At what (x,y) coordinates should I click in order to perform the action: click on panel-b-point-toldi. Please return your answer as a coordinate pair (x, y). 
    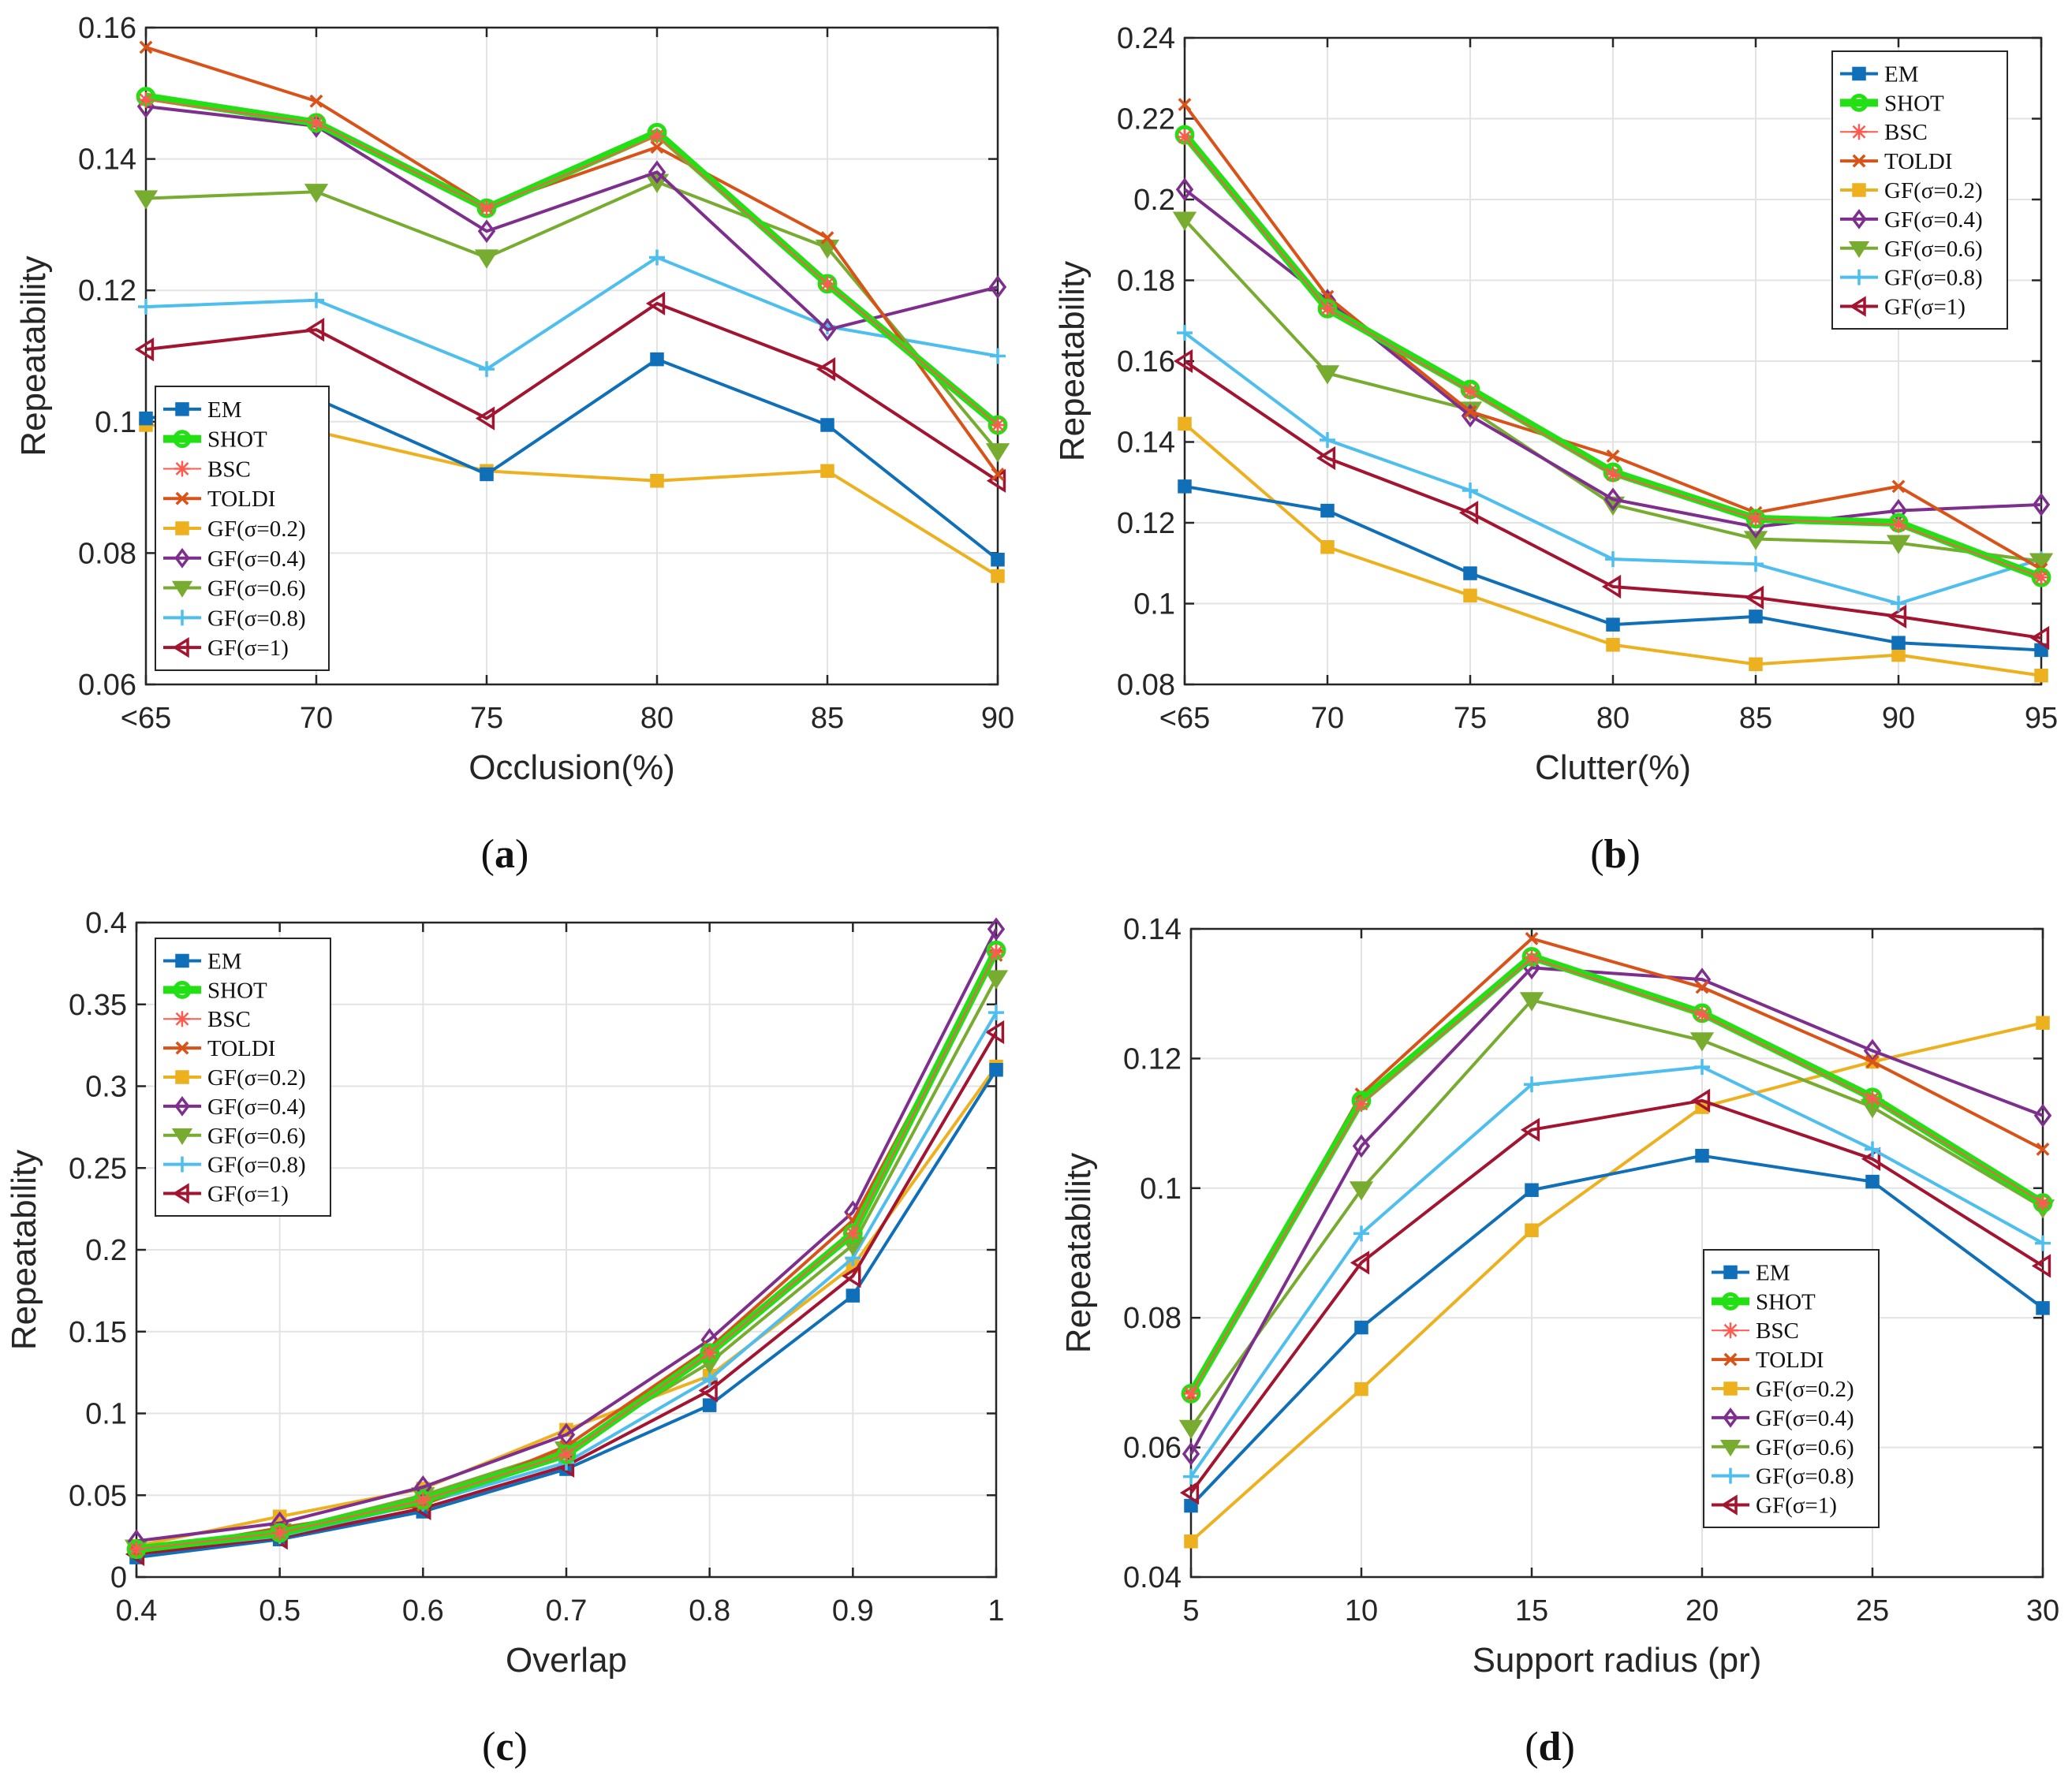
    Looking at the image, I should click on (1898, 486).